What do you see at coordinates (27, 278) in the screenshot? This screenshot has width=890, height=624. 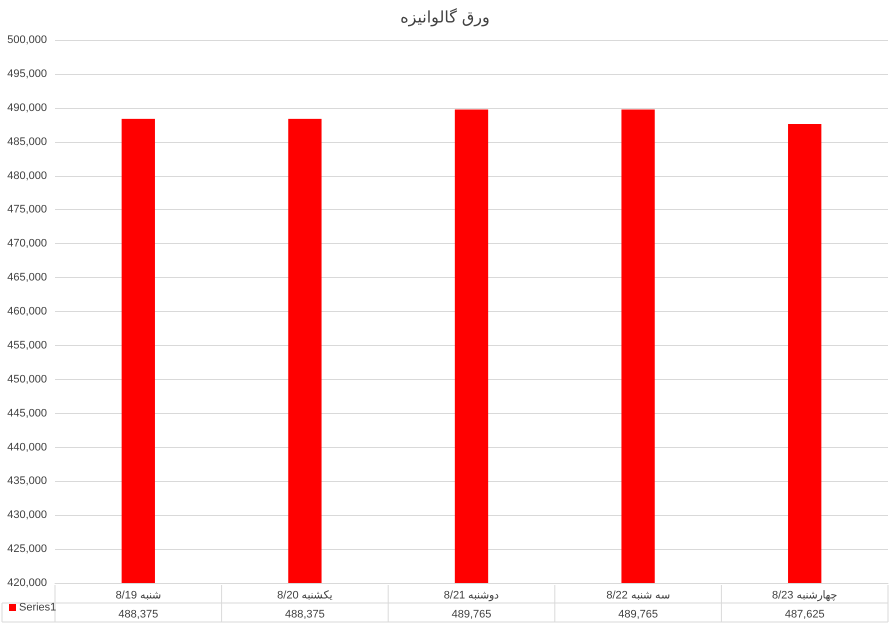 I see `y-tick-label: 465,000` at bounding box center [27, 278].